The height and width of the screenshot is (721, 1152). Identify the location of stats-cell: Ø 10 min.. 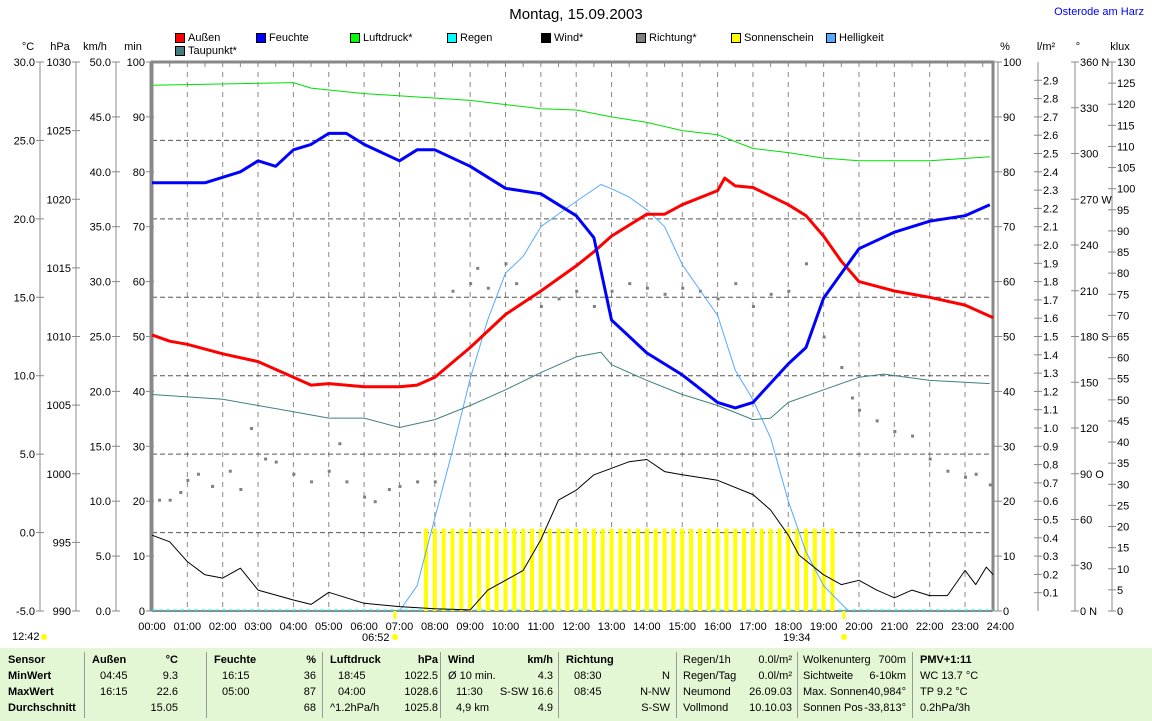
(472, 676).